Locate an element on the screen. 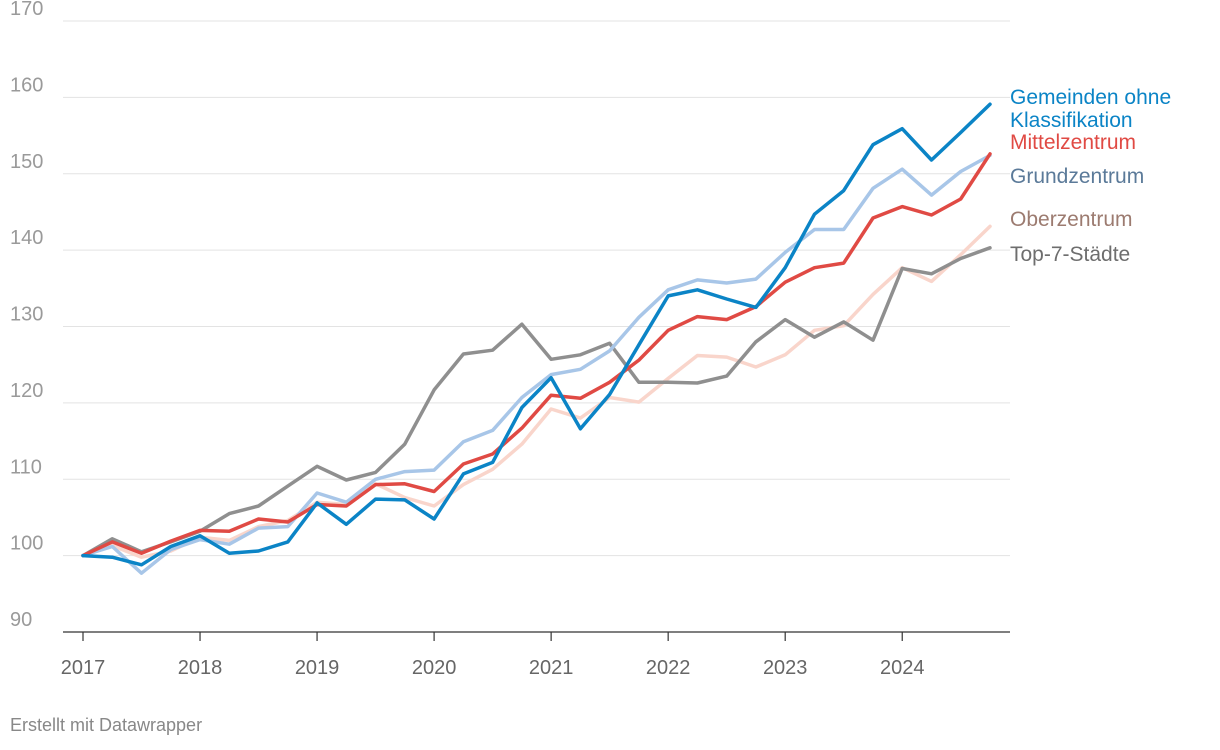 This screenshot has height=750, width=1220. x-tick-label-2022: 2022 is located at coordinates (668, 668).